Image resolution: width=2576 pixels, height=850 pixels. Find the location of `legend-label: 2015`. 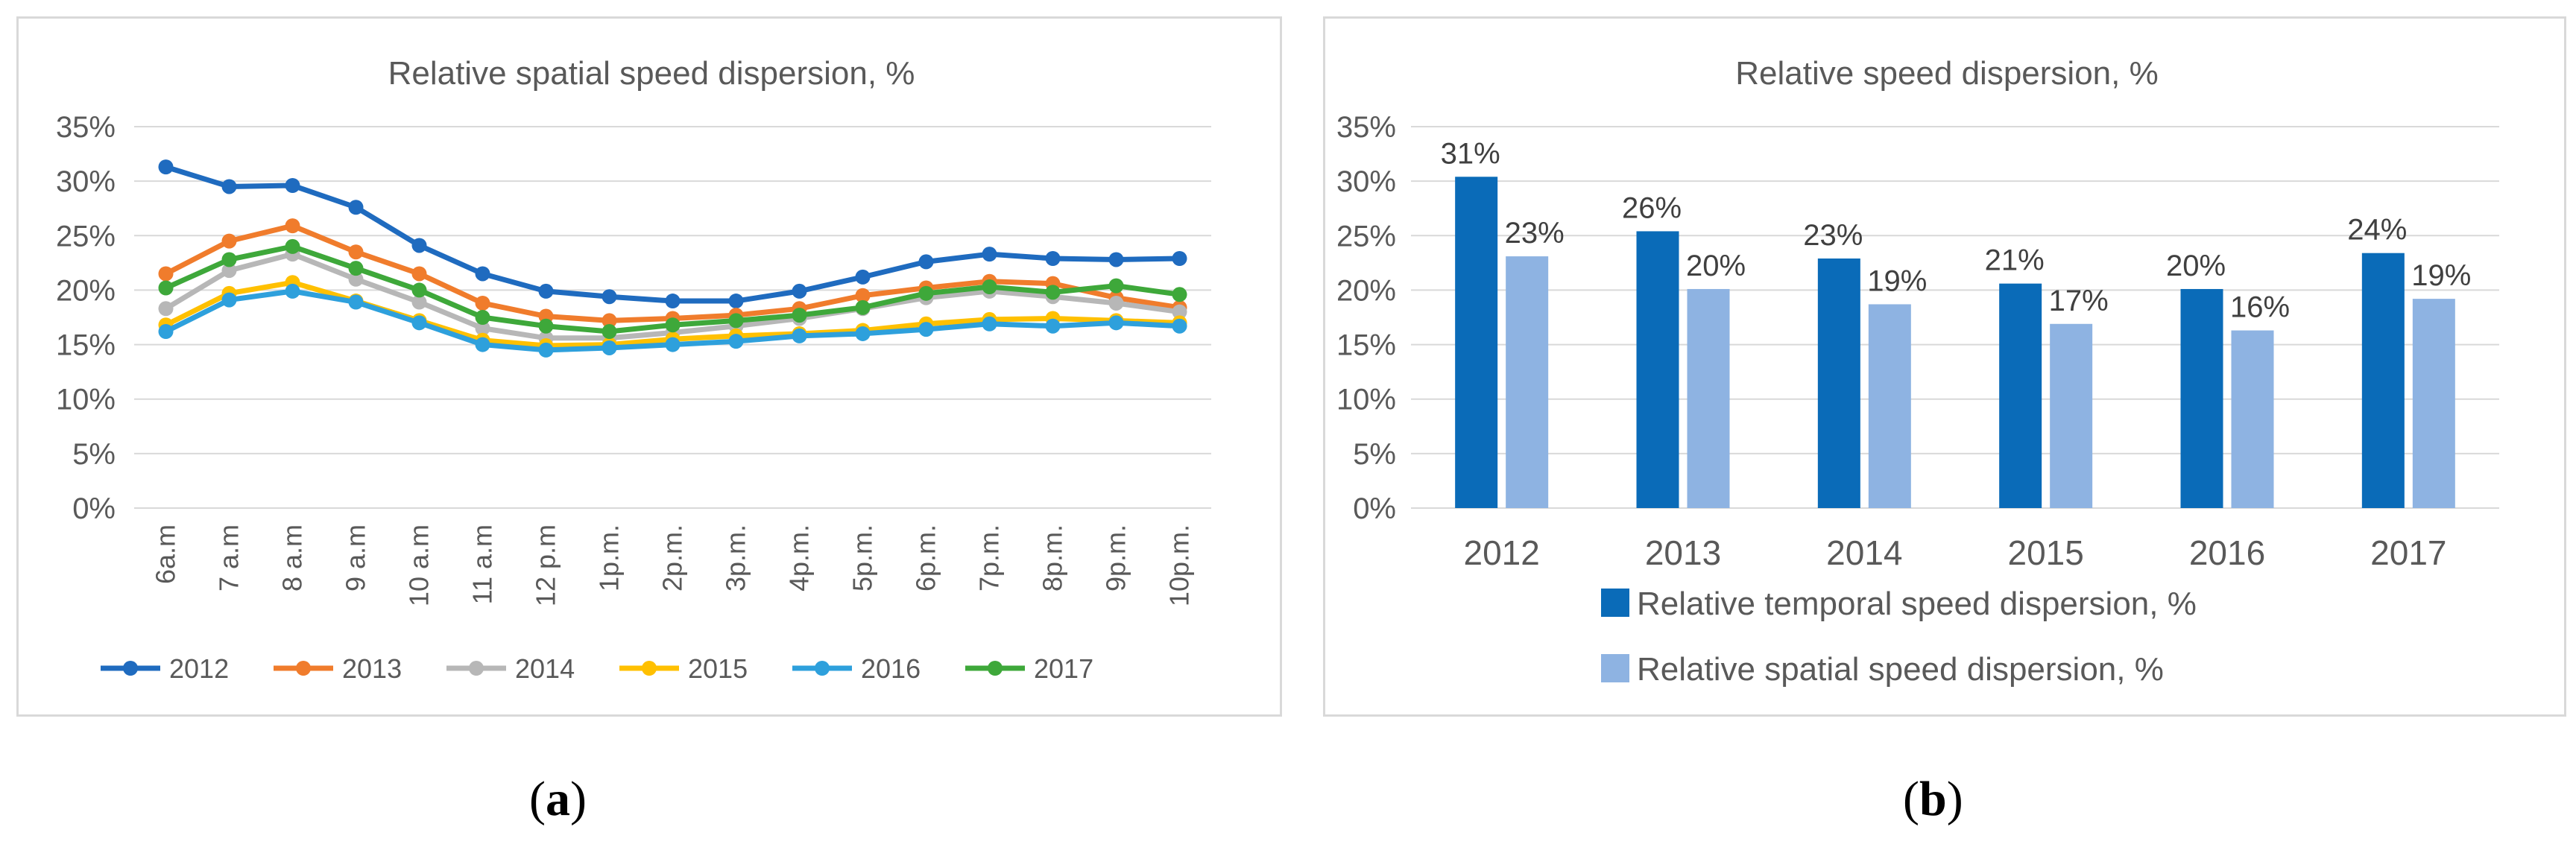

legend-label: 2015 is located at coordinates (718, 668).